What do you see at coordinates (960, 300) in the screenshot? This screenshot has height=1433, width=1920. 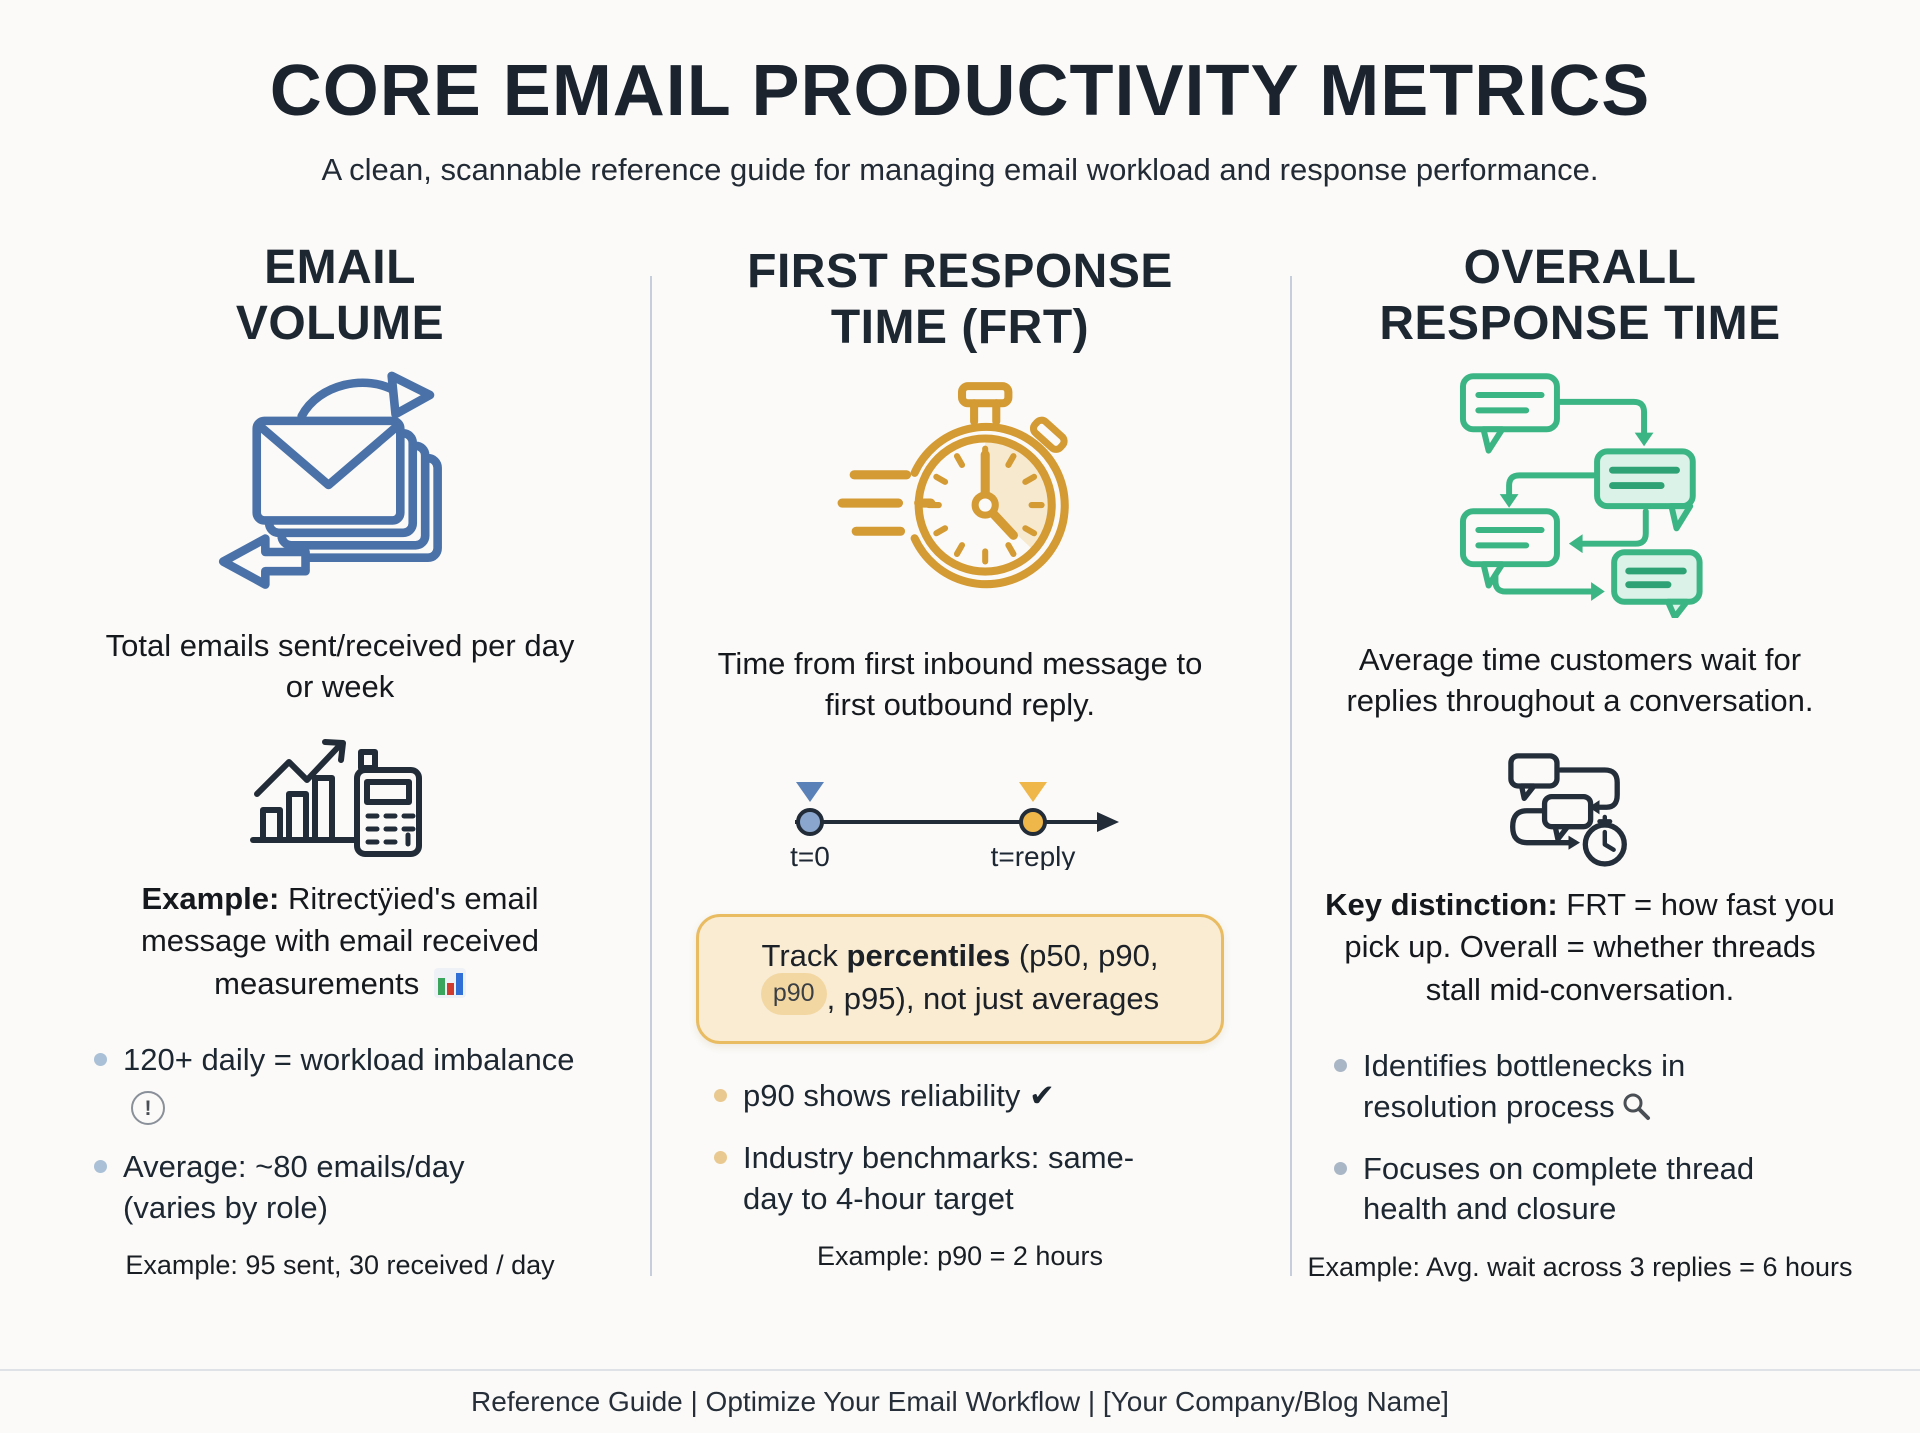 I see `column-heading-frt: FIRST RESPONSE TIME (FRT)` at bounding box center [960, 300].